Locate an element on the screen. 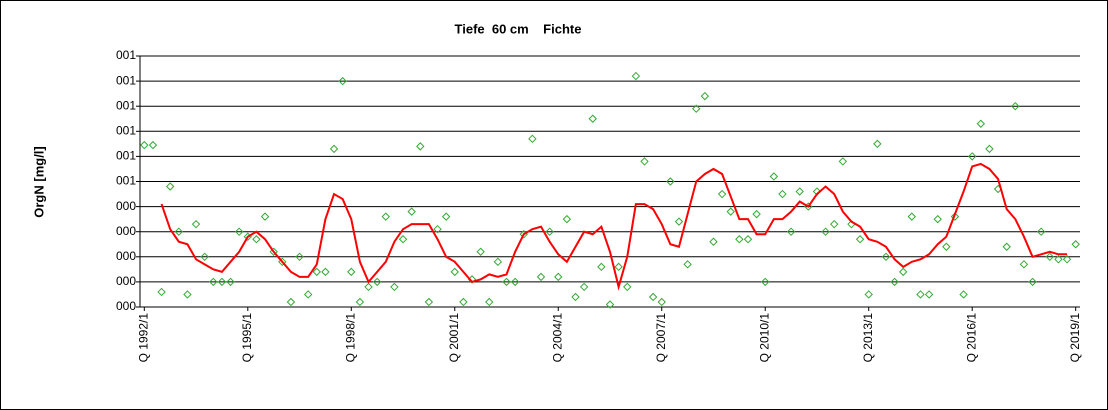  x-tick-label: Q 2007/1 is located at coordinates (661, 338).